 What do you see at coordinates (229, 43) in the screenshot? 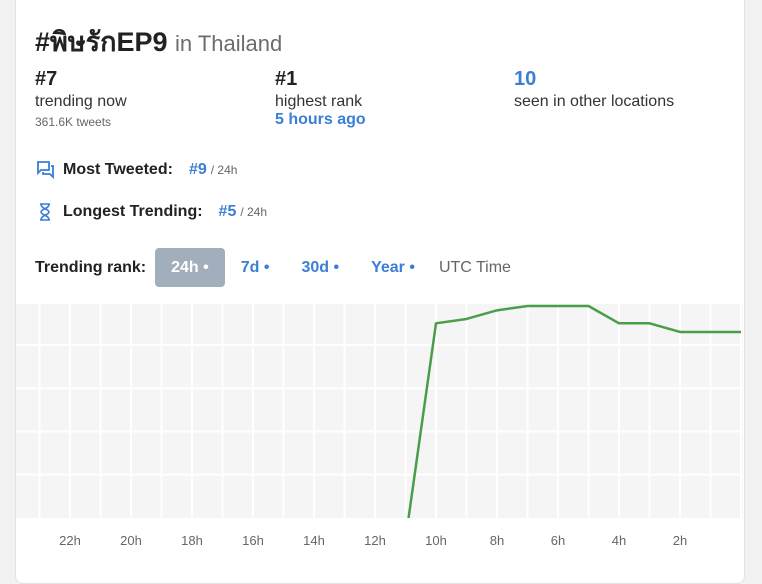
I see `location: in Thailand` at bounding box center [229, 43].